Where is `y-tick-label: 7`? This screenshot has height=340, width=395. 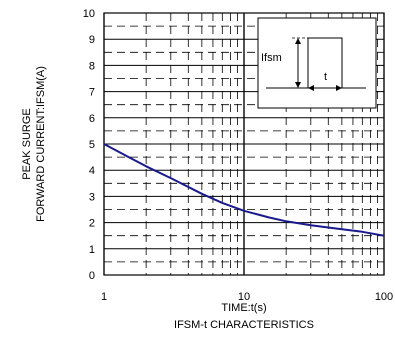 y-tick-label: 7 is located at coordinates (92, 93).